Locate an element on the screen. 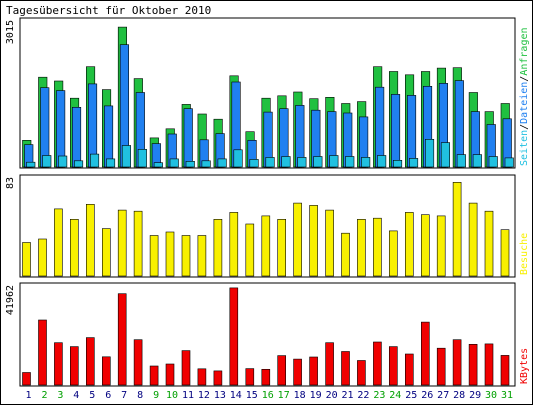 Image resolution: width=533 pixels, height=405 pixels. chart-title: Tagesübersicht für Oktober 2010 is located at coordinates (108, 10).